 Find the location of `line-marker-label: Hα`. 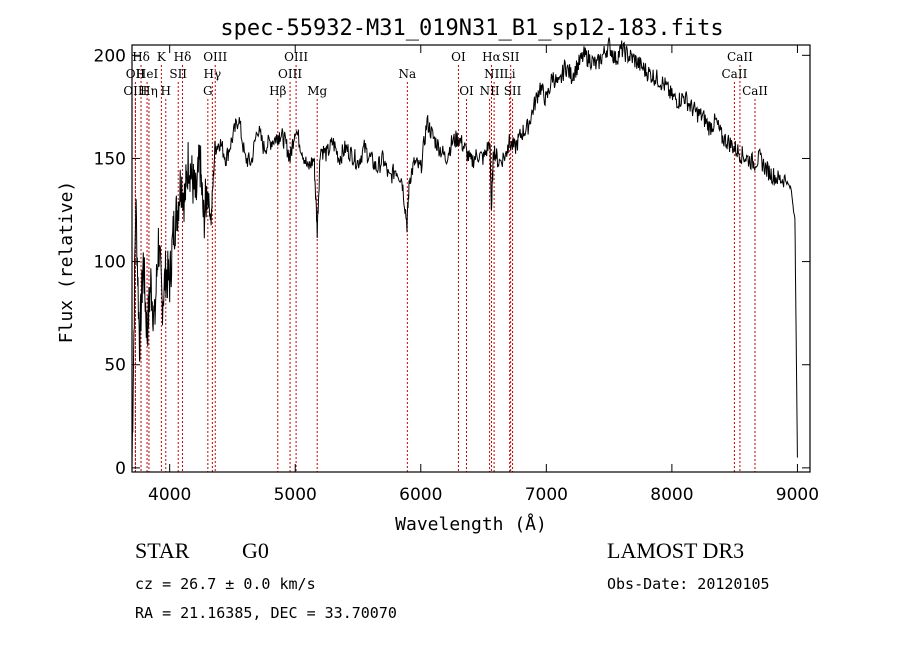

line-marker-label: Hα is located at coordinates (491, 57).